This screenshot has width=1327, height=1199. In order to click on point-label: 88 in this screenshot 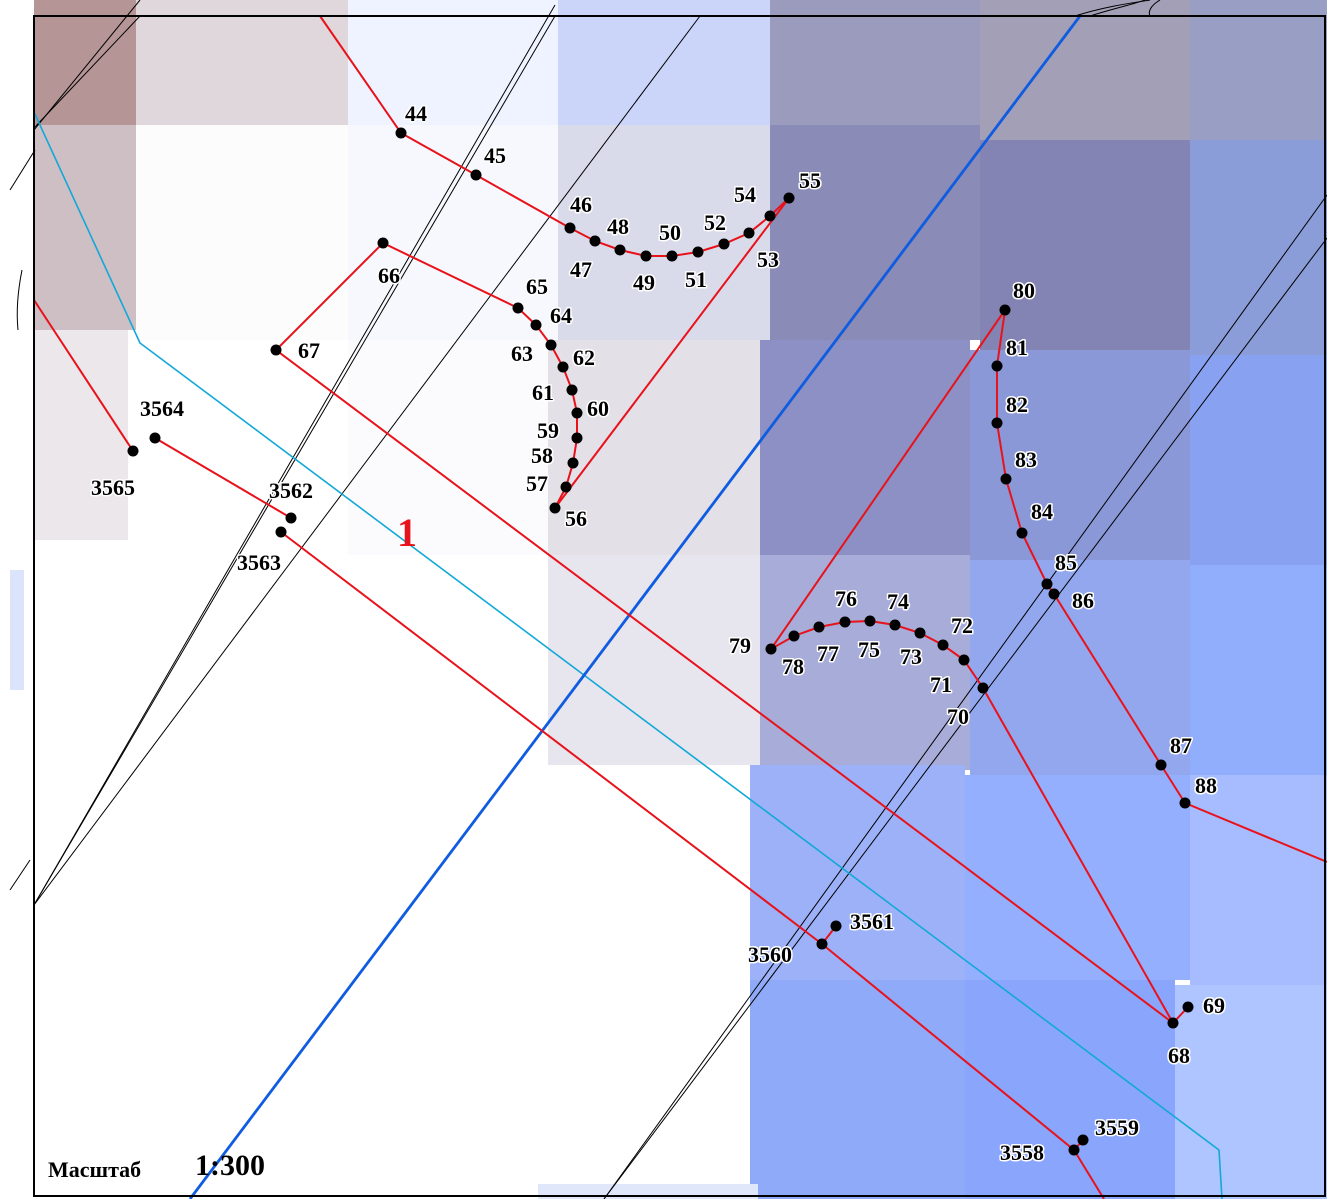, I will do `click(1206, 785)`.